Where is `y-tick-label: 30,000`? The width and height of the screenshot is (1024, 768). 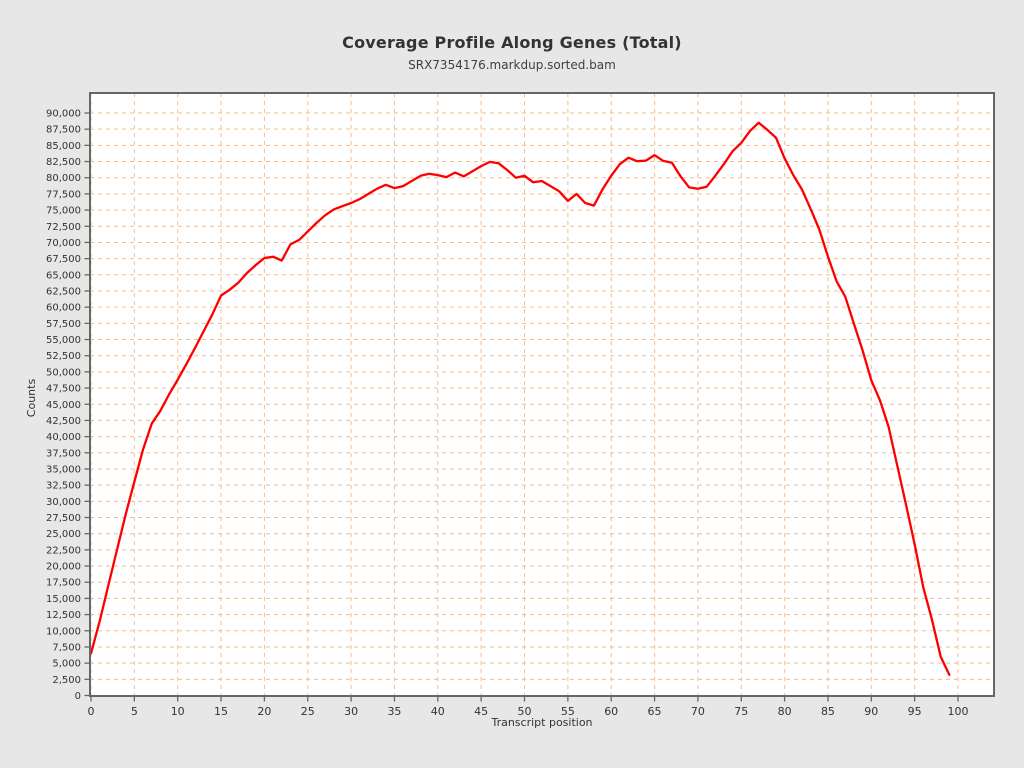
y-tick-label: 30,000 is located at coordinates (63, 502).